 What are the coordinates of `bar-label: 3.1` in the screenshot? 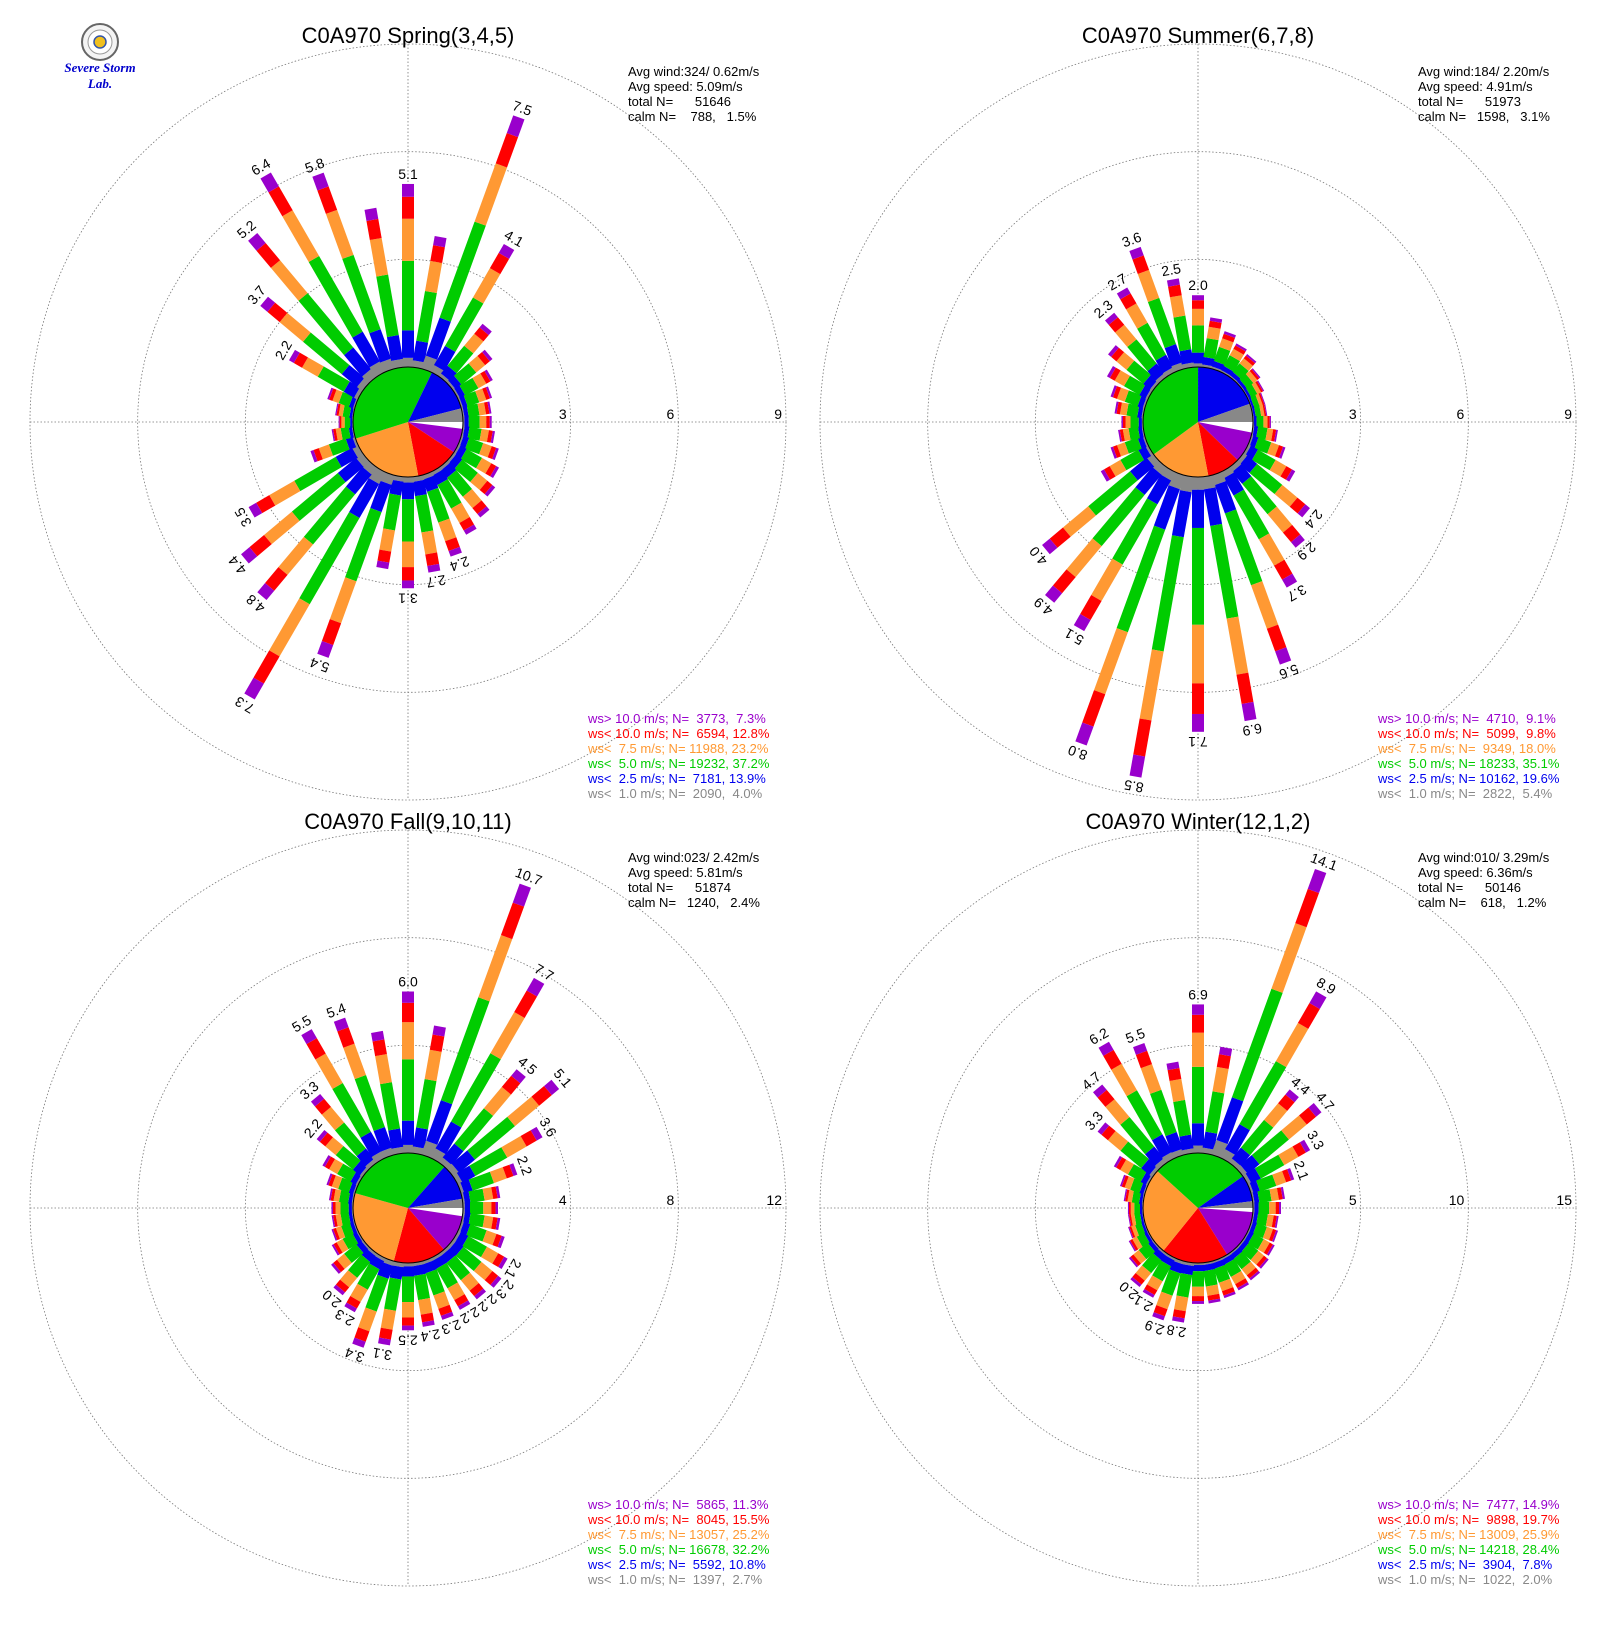 It's located at (408, 598).